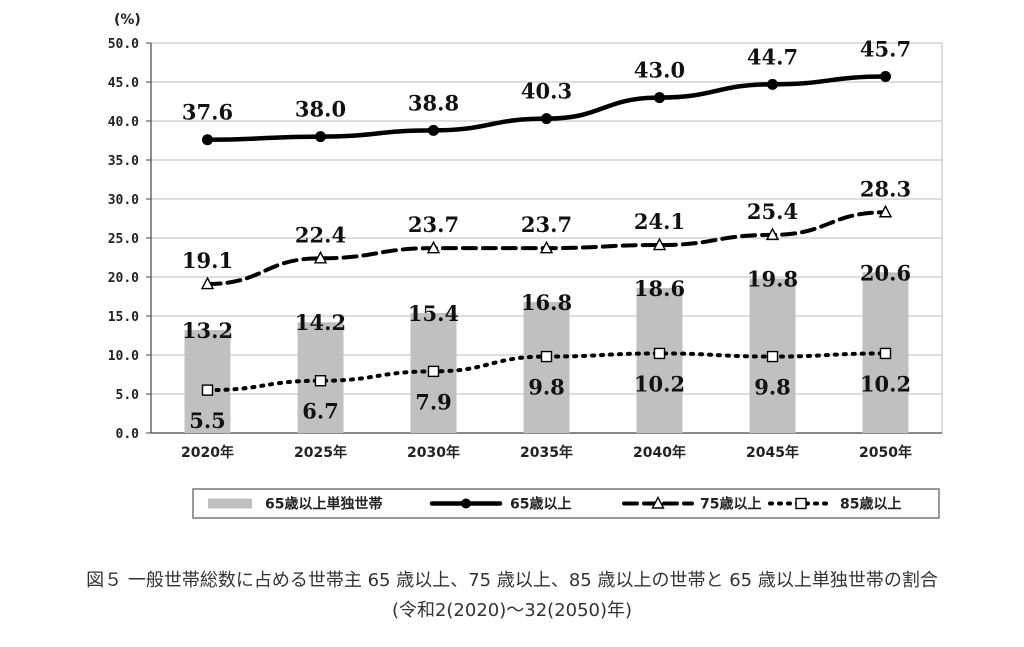 The height and width of the screenshot is (647, 1024). Describe the element at coordinates (512, 610) in the screenshot. I see `caption-line-2: (令和2(2020)～32(2050)年)` at that location.